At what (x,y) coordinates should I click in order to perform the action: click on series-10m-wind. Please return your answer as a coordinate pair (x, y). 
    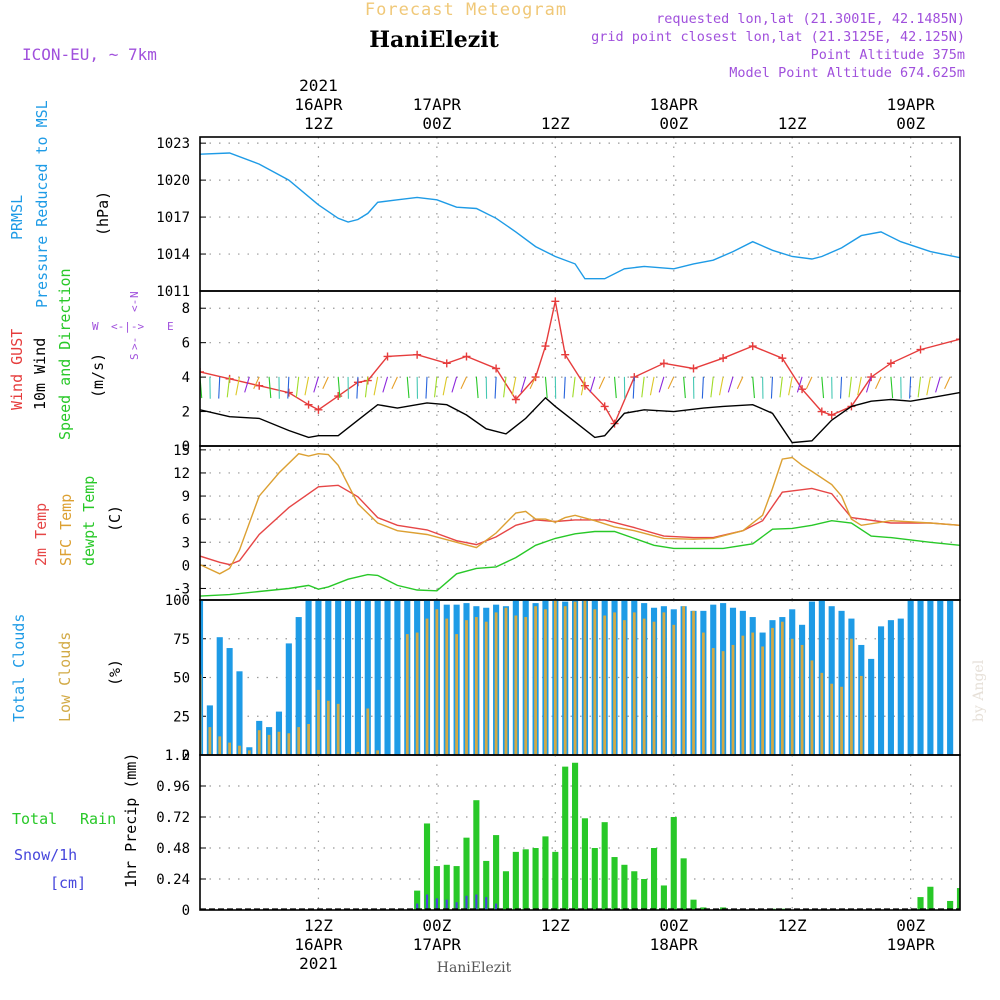
    Looking at the image, I should click on (580, 417).